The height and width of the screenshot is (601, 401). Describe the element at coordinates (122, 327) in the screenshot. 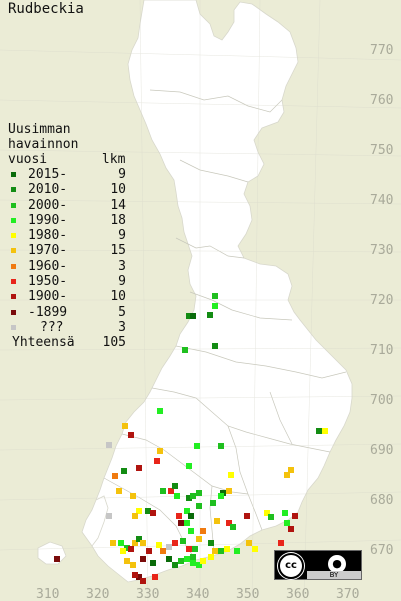

I see `legend-count: 3` at that location.